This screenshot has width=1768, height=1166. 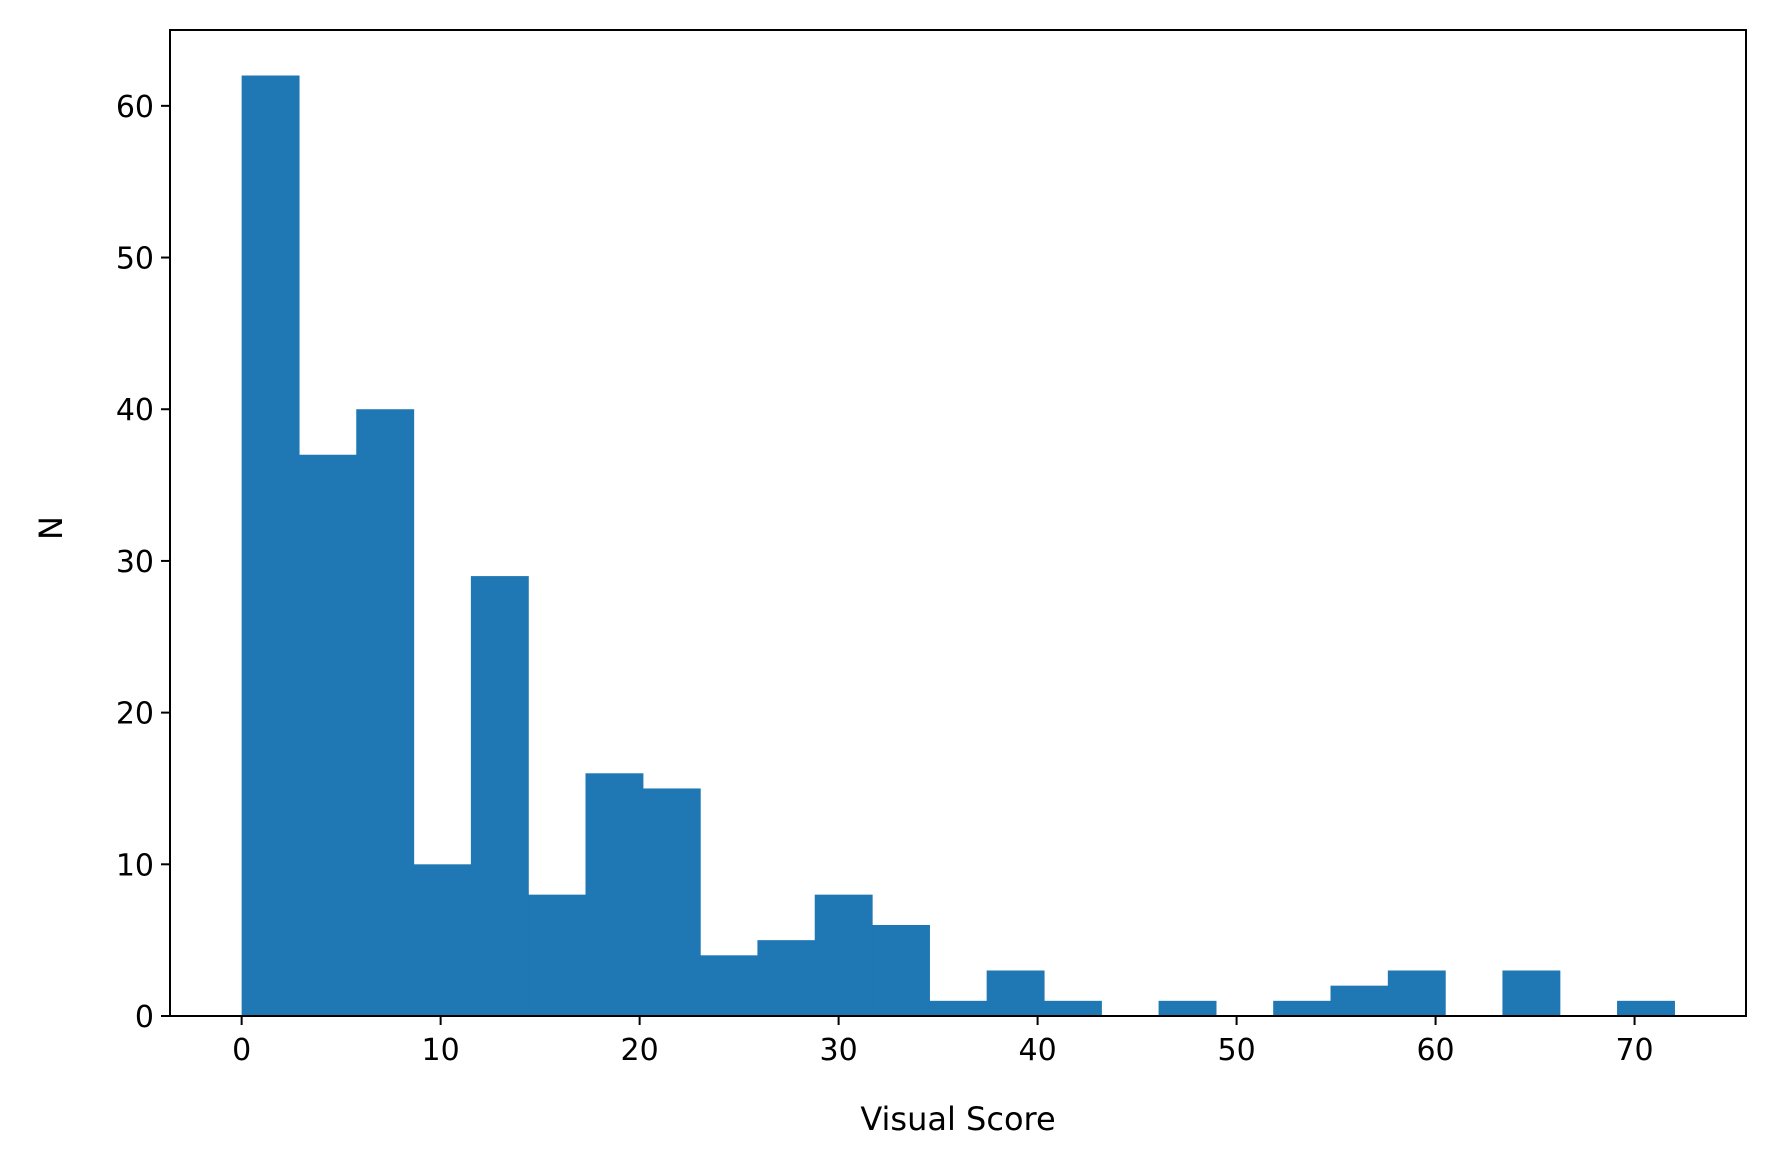 I want to click on x-tick-label: 0, so click(x=241, y=1050).